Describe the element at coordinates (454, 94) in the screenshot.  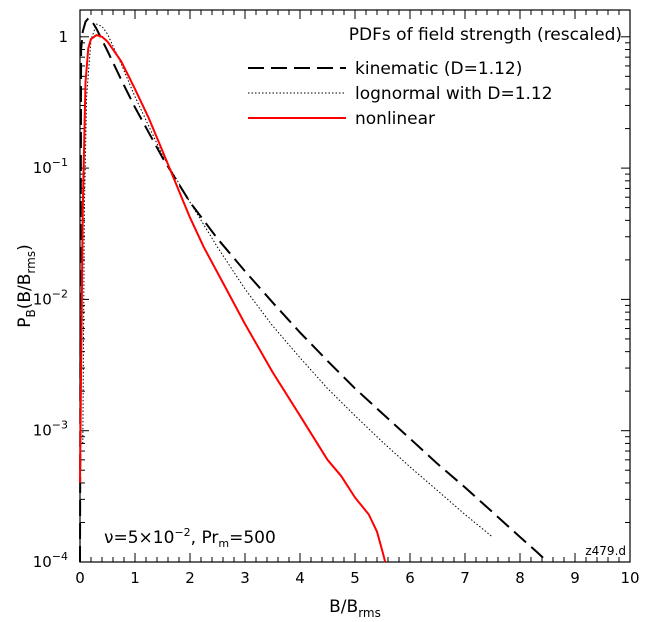
I see `legend-label-lognormal: lognormal with D=1.12` at that location.